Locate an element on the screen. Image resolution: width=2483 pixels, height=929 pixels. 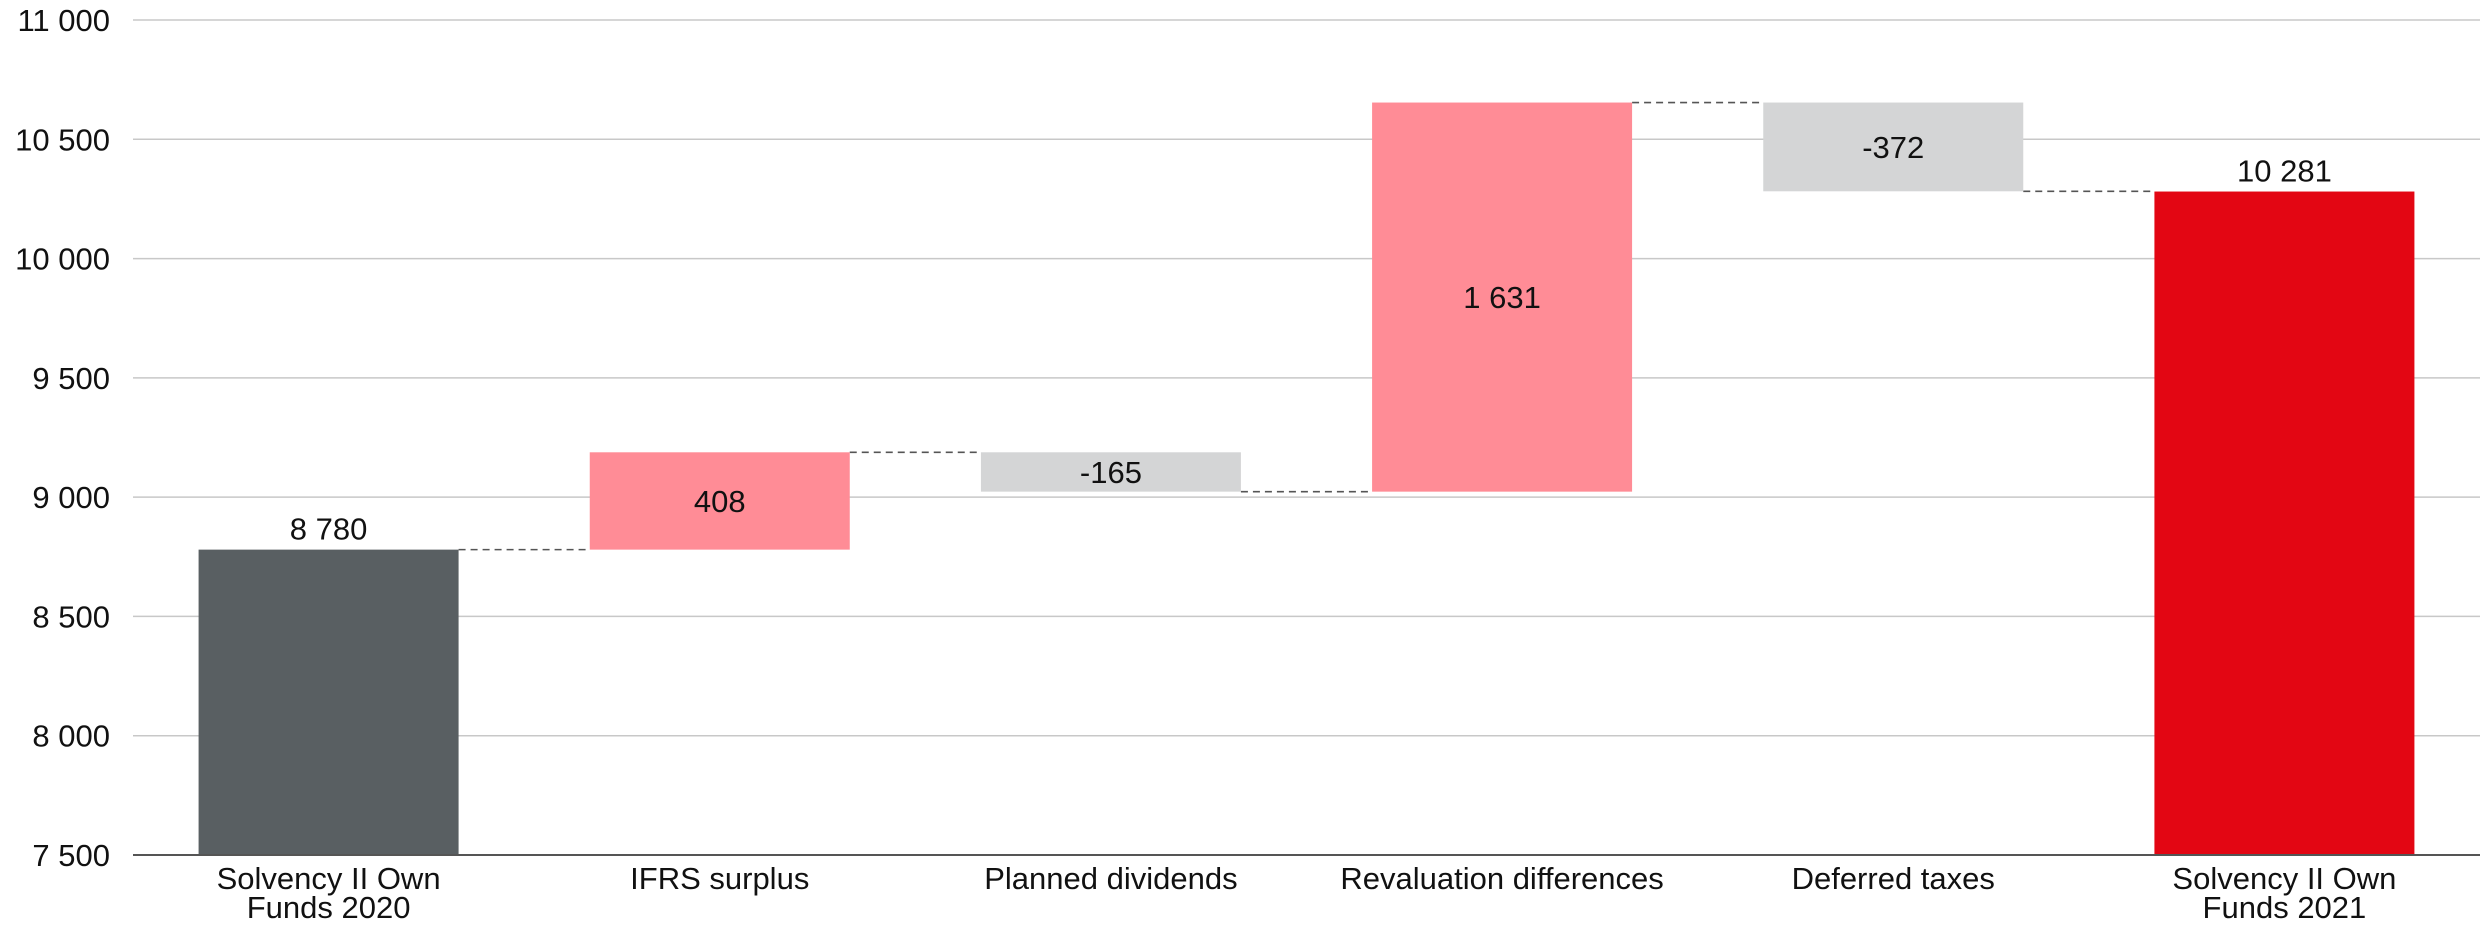
y-tick-label: 8 000 is located at coordinates (71, 736).